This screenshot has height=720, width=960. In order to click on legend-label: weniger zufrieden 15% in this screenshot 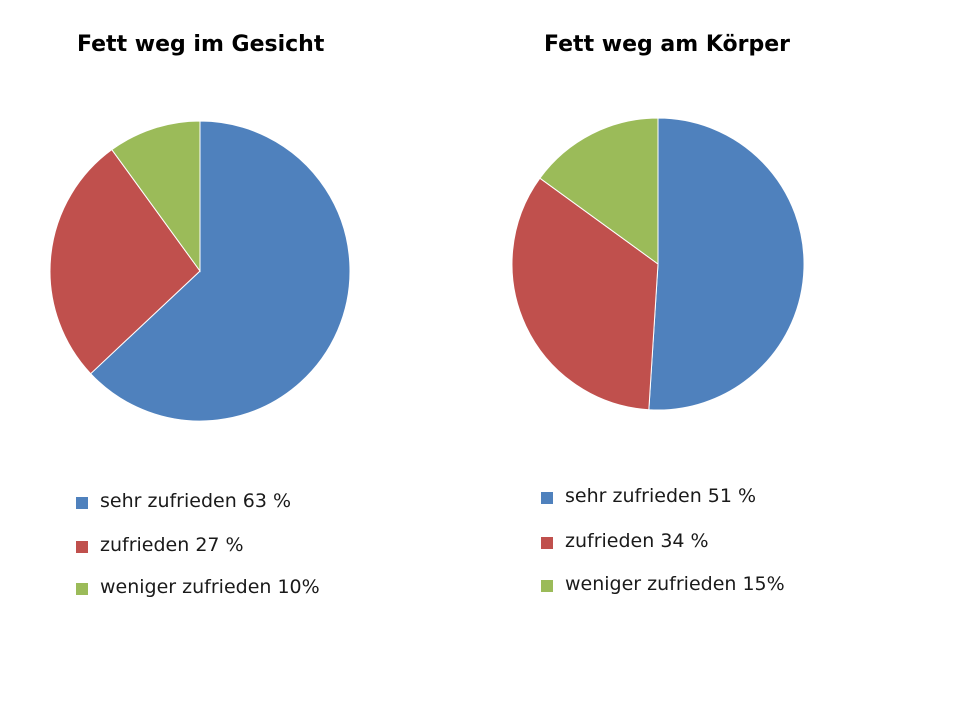, I will do `click(675, 584)`.